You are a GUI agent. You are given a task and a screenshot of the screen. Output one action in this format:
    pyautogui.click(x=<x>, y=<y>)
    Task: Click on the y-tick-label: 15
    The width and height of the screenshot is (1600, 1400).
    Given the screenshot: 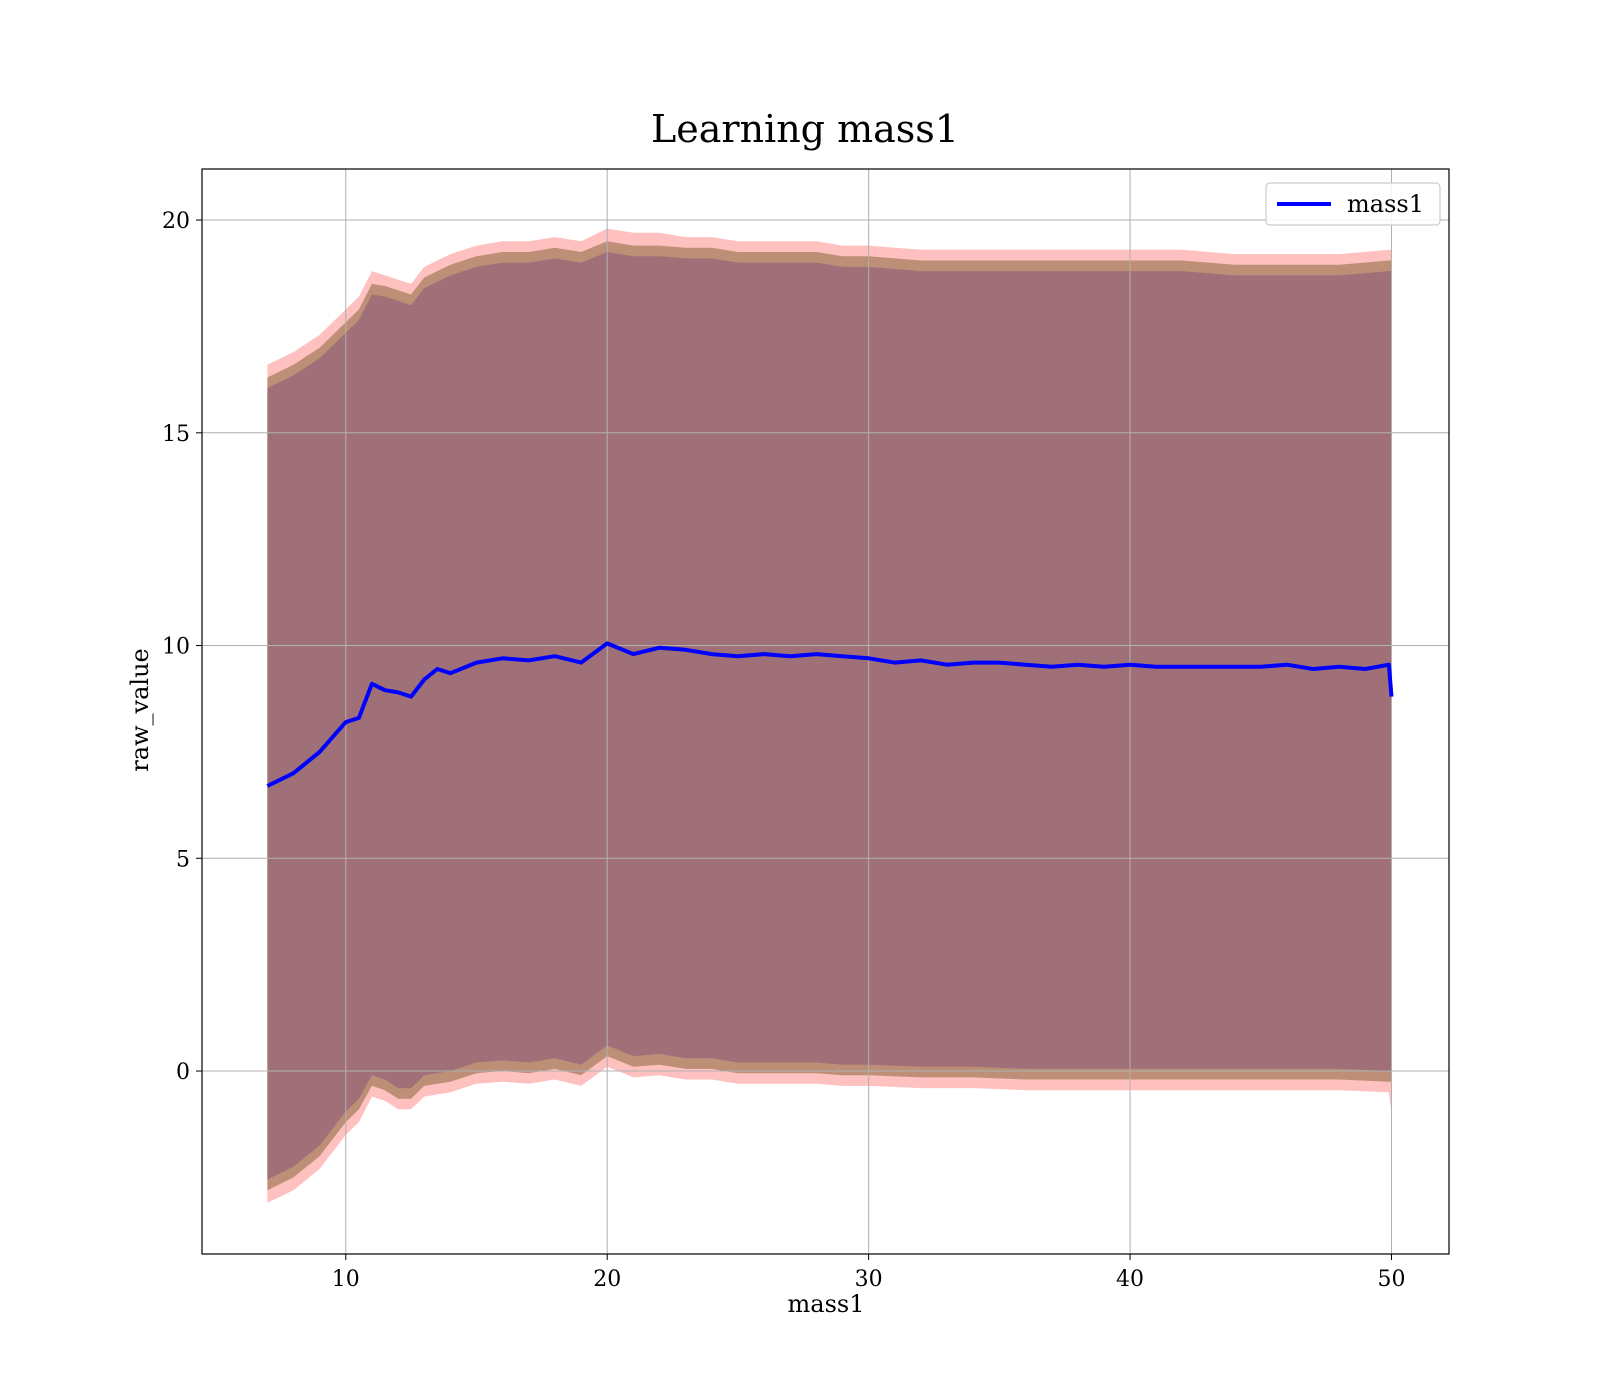 What is the action you would take?
    pyautogui.click(x=176, y=434)
    